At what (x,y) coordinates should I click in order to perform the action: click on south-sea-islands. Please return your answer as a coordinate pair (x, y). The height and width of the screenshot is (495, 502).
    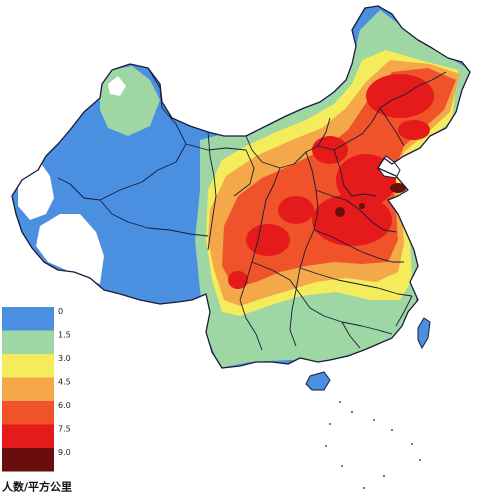
    Looking at the image, I should click on (373, 445).